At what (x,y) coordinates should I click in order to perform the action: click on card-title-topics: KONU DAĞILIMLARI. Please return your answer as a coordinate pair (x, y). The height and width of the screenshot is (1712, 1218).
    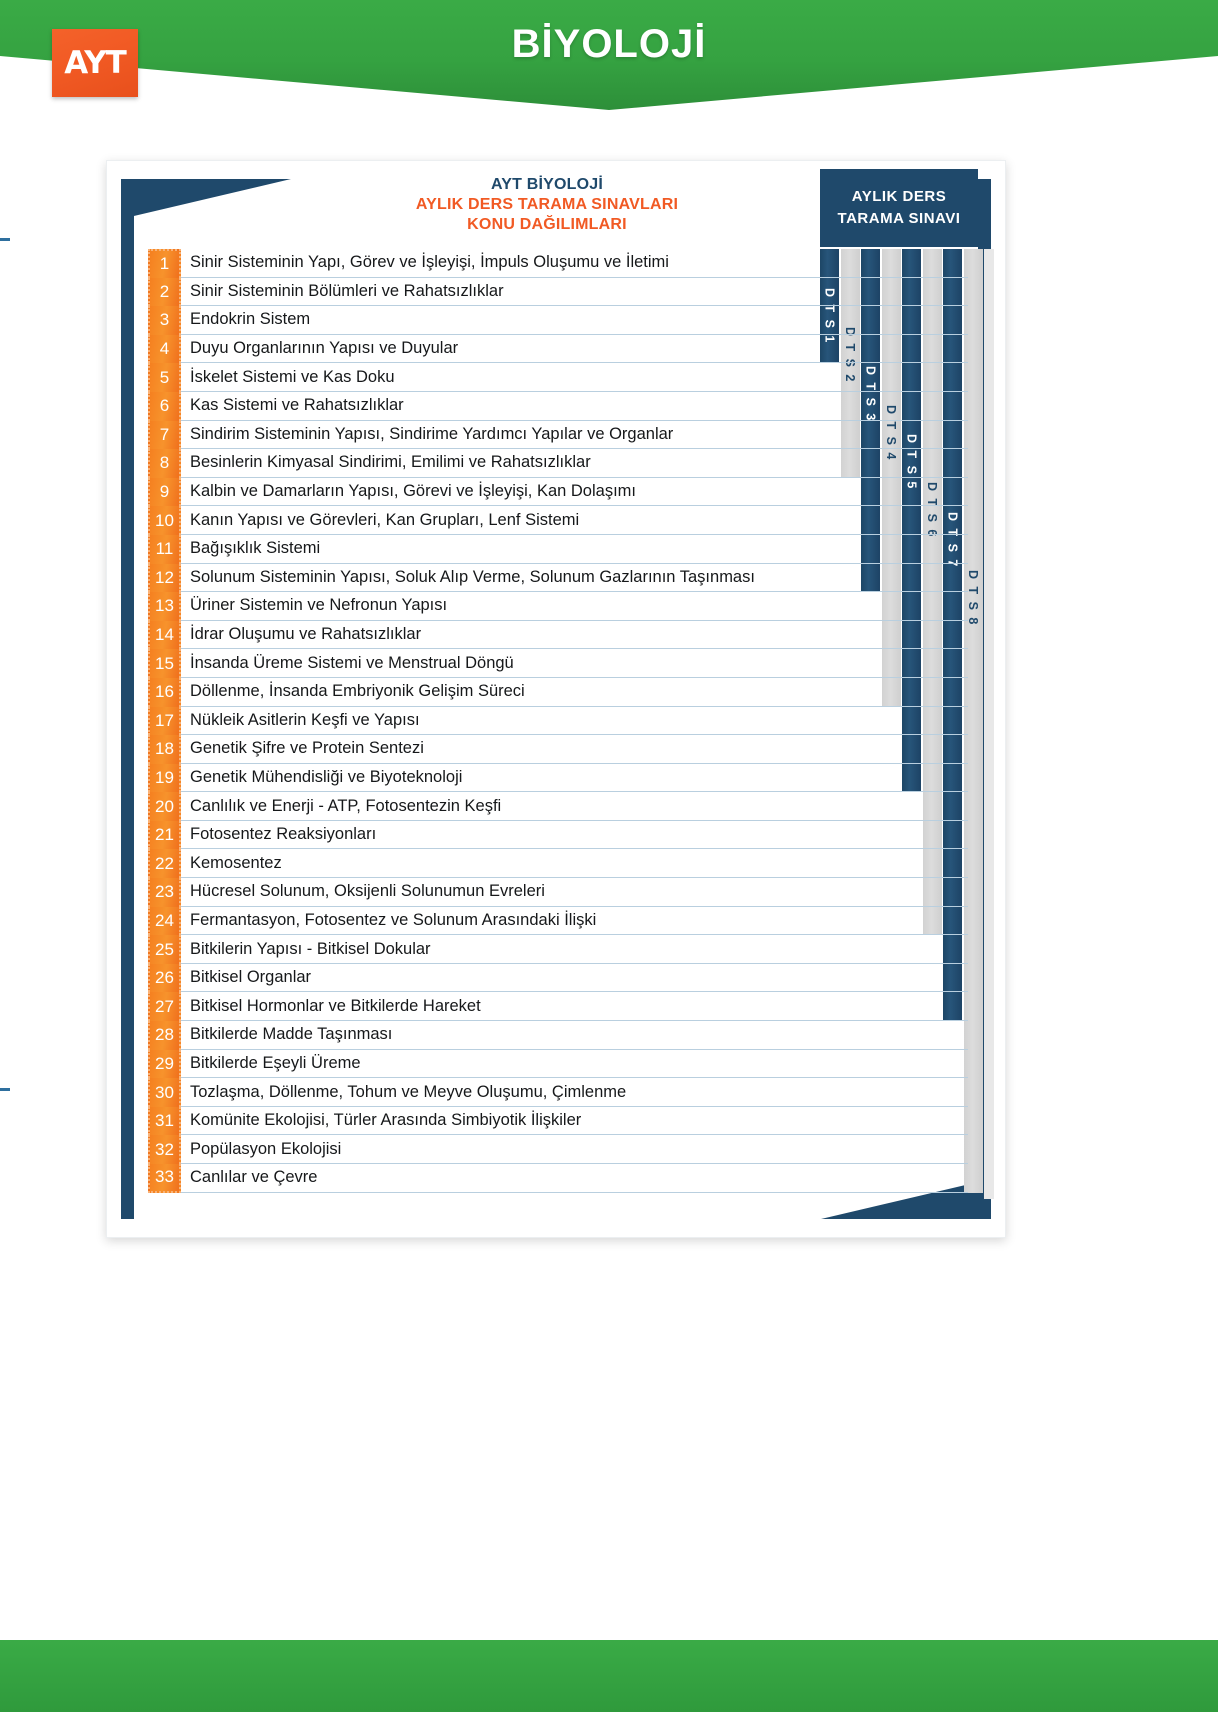
    Looking at the image, I should click on (547, 224).